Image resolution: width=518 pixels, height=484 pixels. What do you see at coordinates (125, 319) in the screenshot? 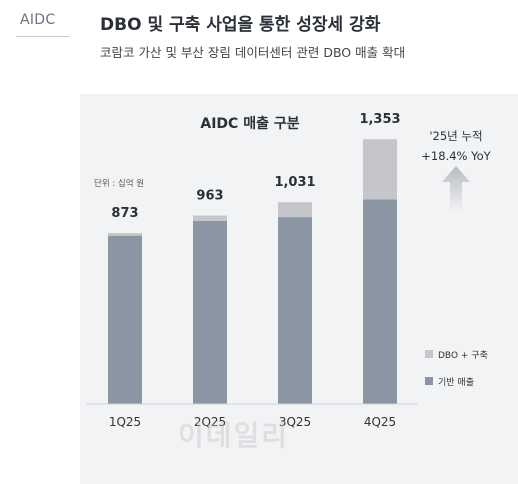
I see `bar-base-1q25` at bounding box center [125, 319].